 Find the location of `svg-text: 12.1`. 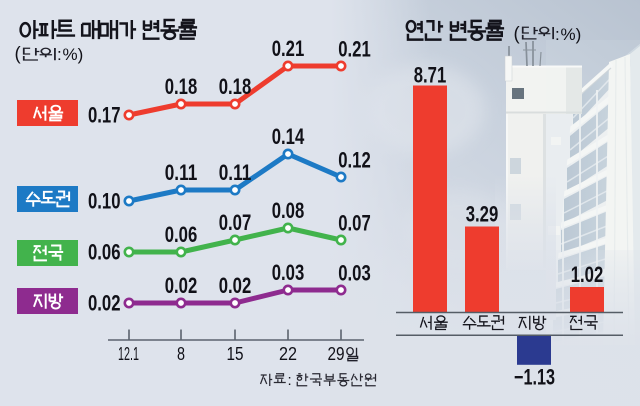

svg-text: 12.1 is located at coordinates (128, 353).